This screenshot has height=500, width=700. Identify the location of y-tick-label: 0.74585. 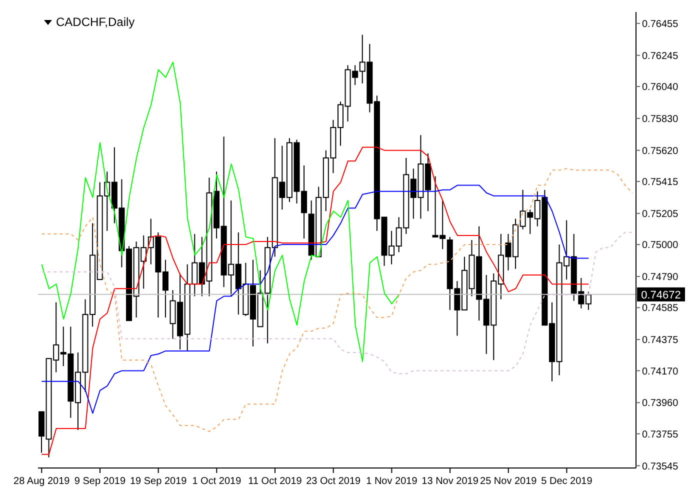
(660, 308).